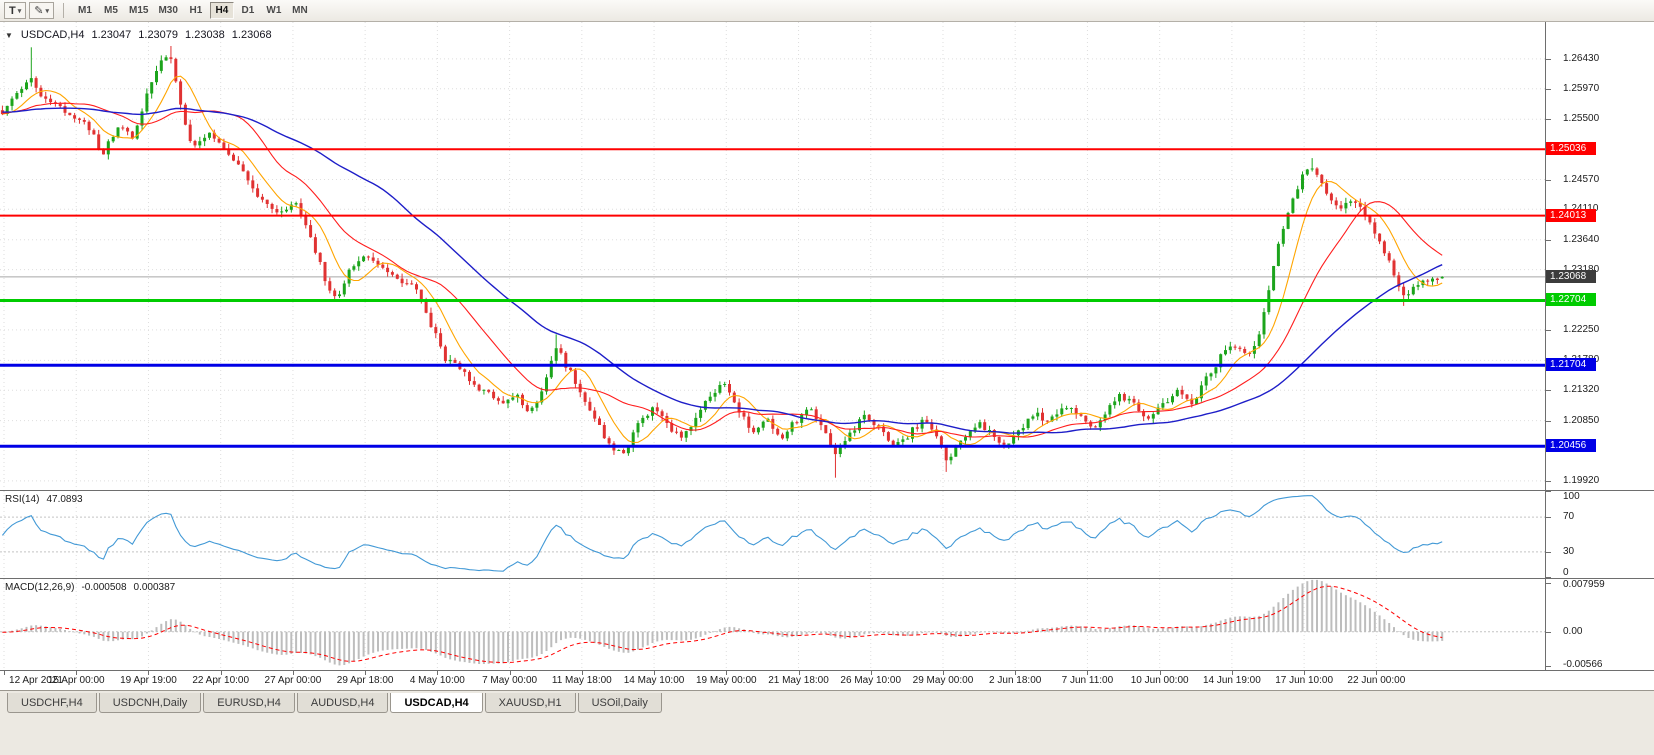 The image size is (1654, 755). I want to click on macd-axis: 0.007959 0.00 -0.00566, so click(1600, 624).